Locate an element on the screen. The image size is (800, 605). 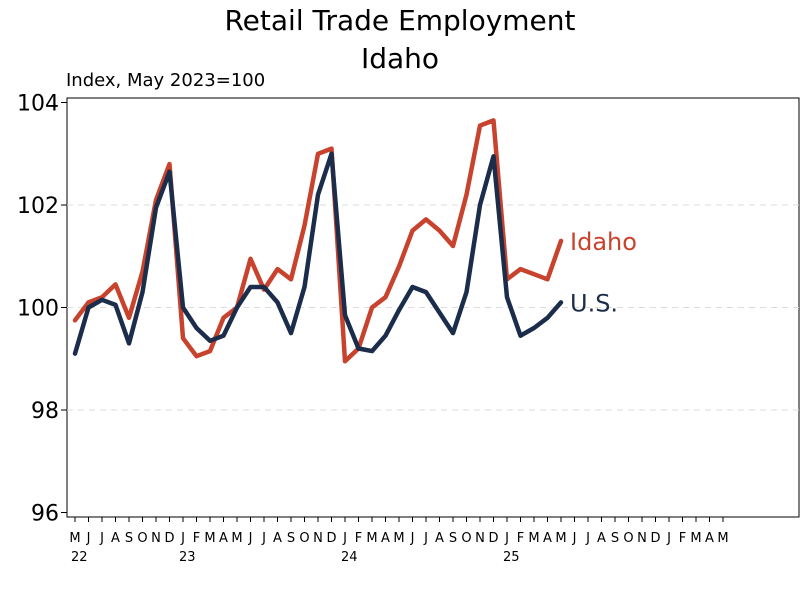
y-axis: 96 98 100 102 104 is located at coordinates (42, 309).